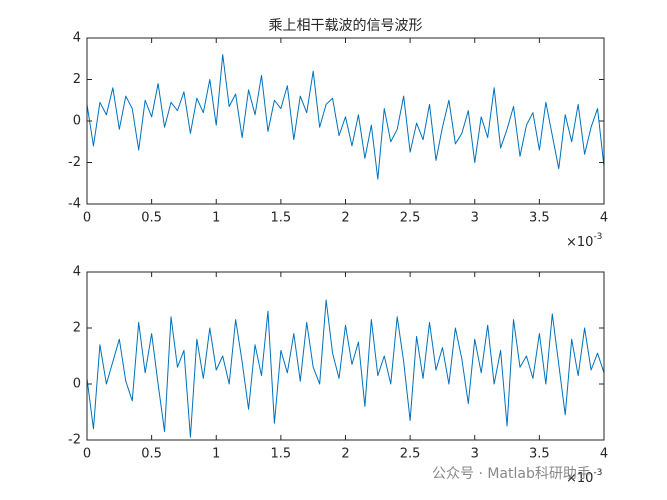 This screenshot has height=500, width=667. What do you see at coordinates (346, 26) in the screenshot?
I see `chart-title: 乘上相干载波的信号波形` at bounding box center [346, 26].